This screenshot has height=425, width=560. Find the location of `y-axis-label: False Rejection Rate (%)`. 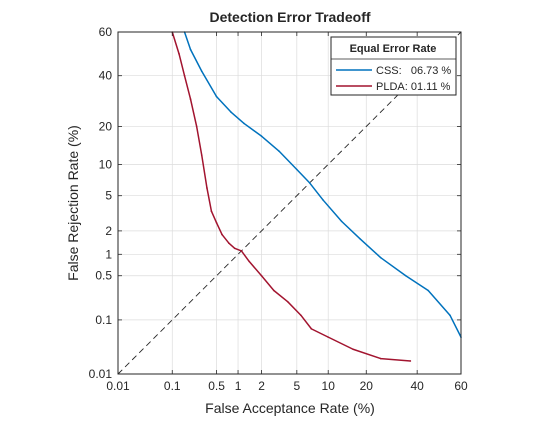

y-axis-label: False Rejection Rate (%) is located at coordinates (73, 203).